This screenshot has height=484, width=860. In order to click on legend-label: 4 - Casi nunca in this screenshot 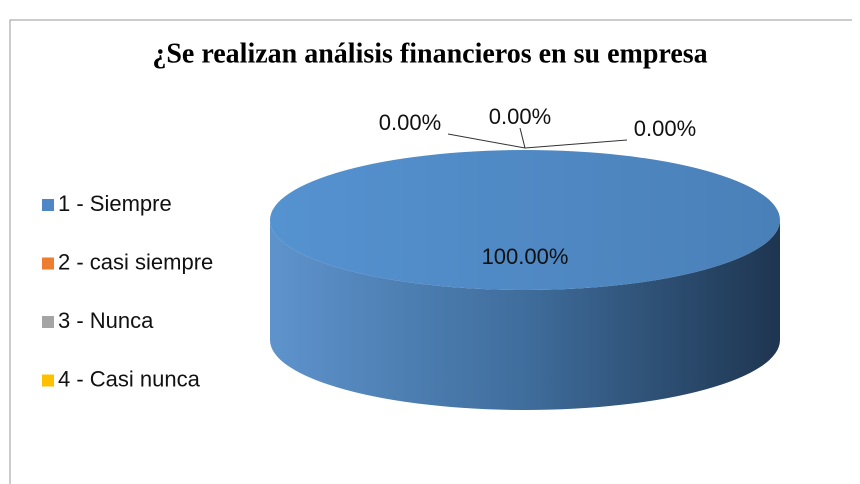, I will do `click(129, 378)`.